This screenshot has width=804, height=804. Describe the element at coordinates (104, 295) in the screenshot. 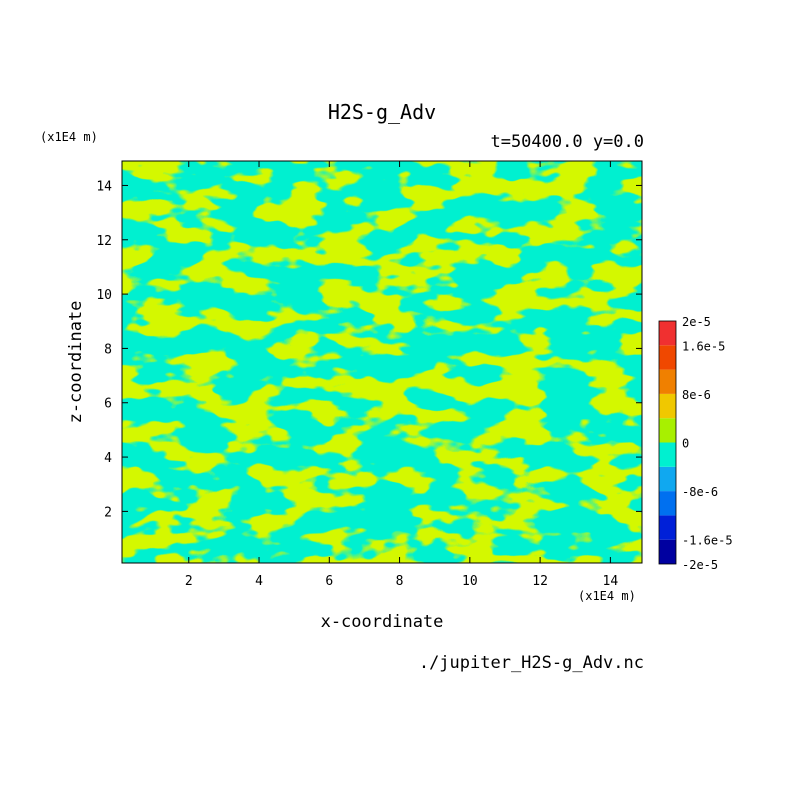

I see `y-tick-label: 10` at that location.